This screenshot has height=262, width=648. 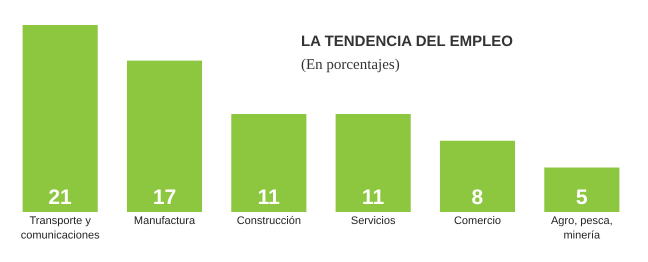 I want to click on x-tick-label: Comercio, so click(x=478, y=221).